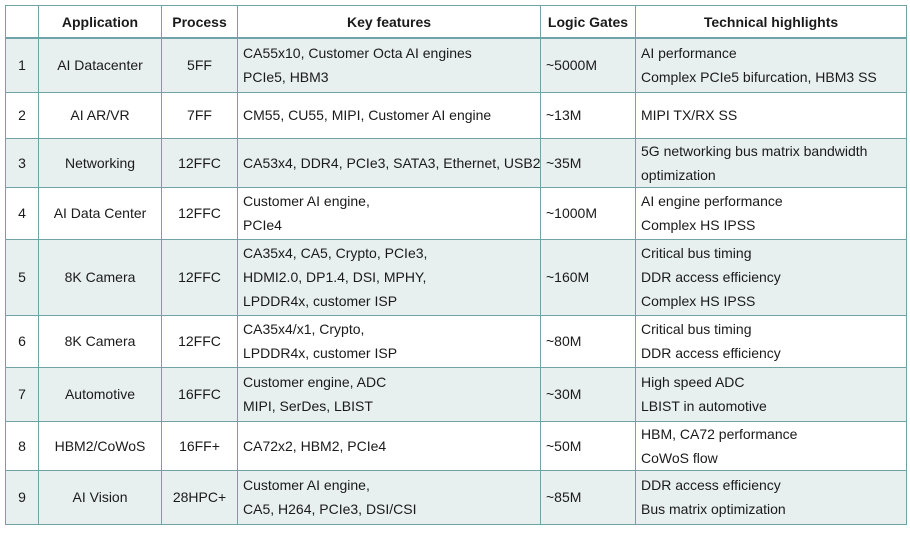  What do you see at coordinates (588, 394) in the screenshot?
I see `cell-logic-gates: ~30M` at bounding box center [588, 394].